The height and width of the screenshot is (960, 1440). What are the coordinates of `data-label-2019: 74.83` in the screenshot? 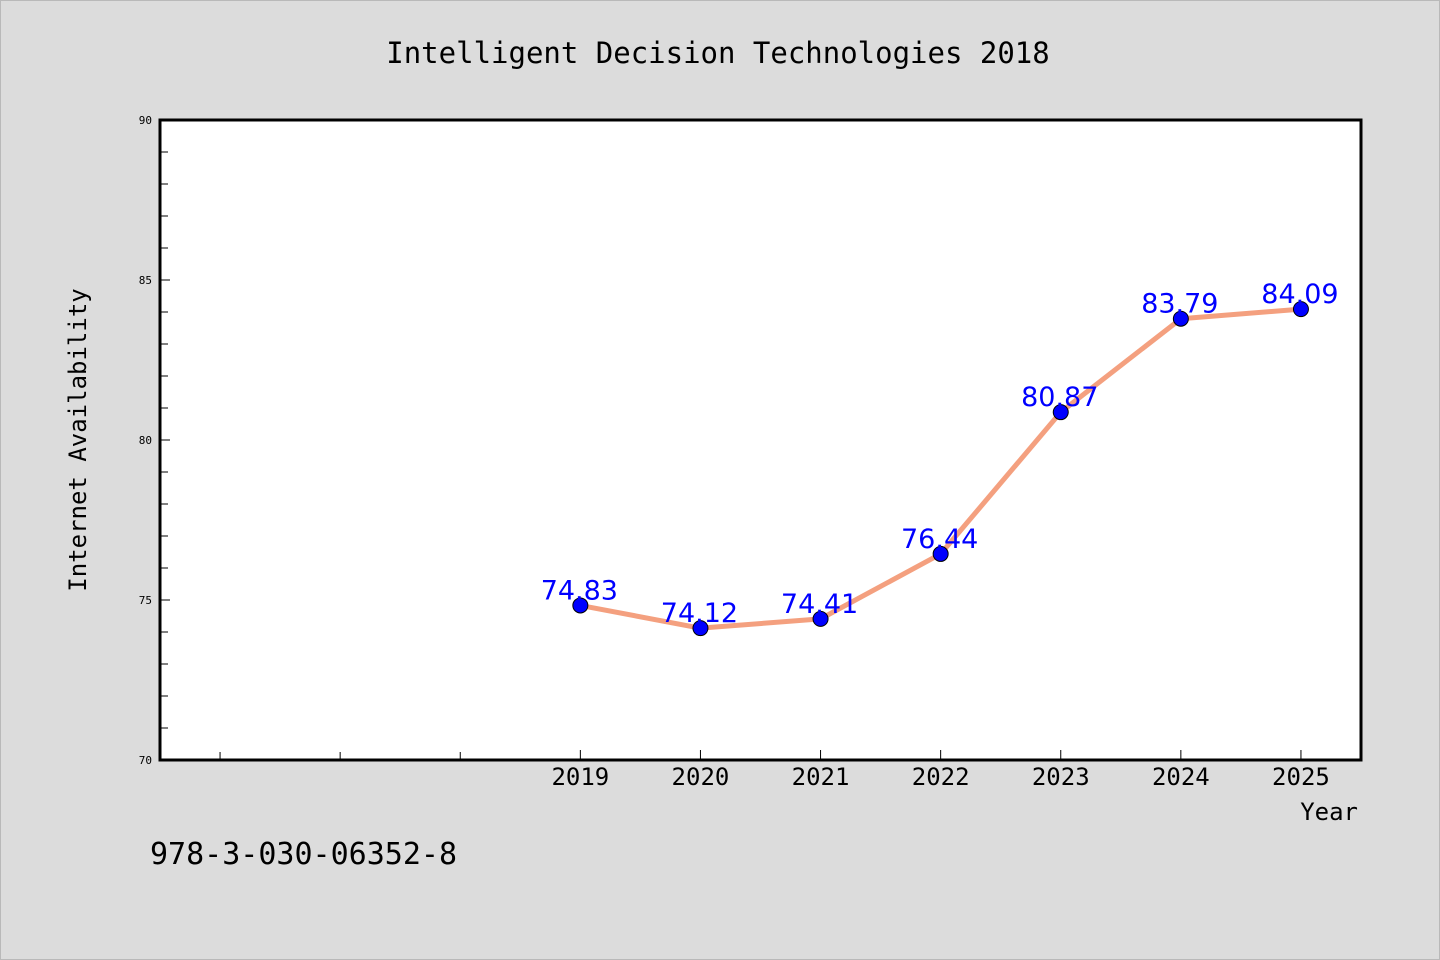 It's located at (579, 590).